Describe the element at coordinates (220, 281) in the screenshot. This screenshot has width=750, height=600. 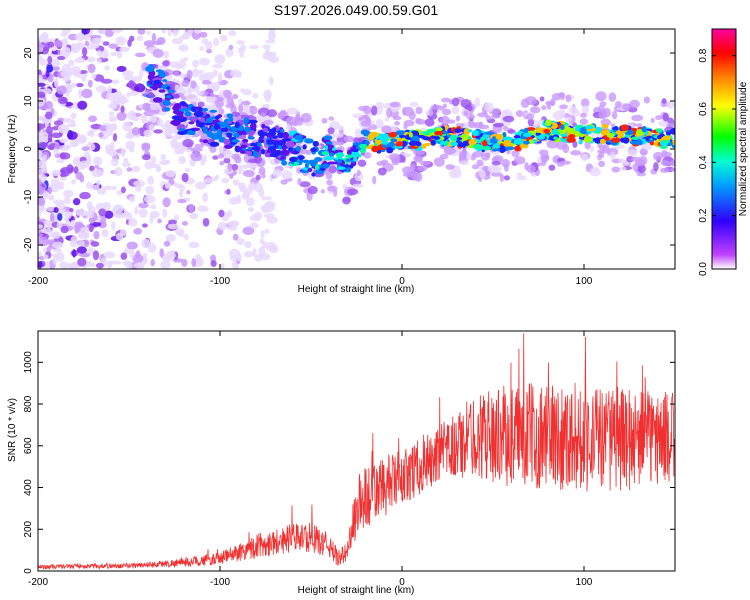
I see `spectrogram-xtick-label: -100` at that location.